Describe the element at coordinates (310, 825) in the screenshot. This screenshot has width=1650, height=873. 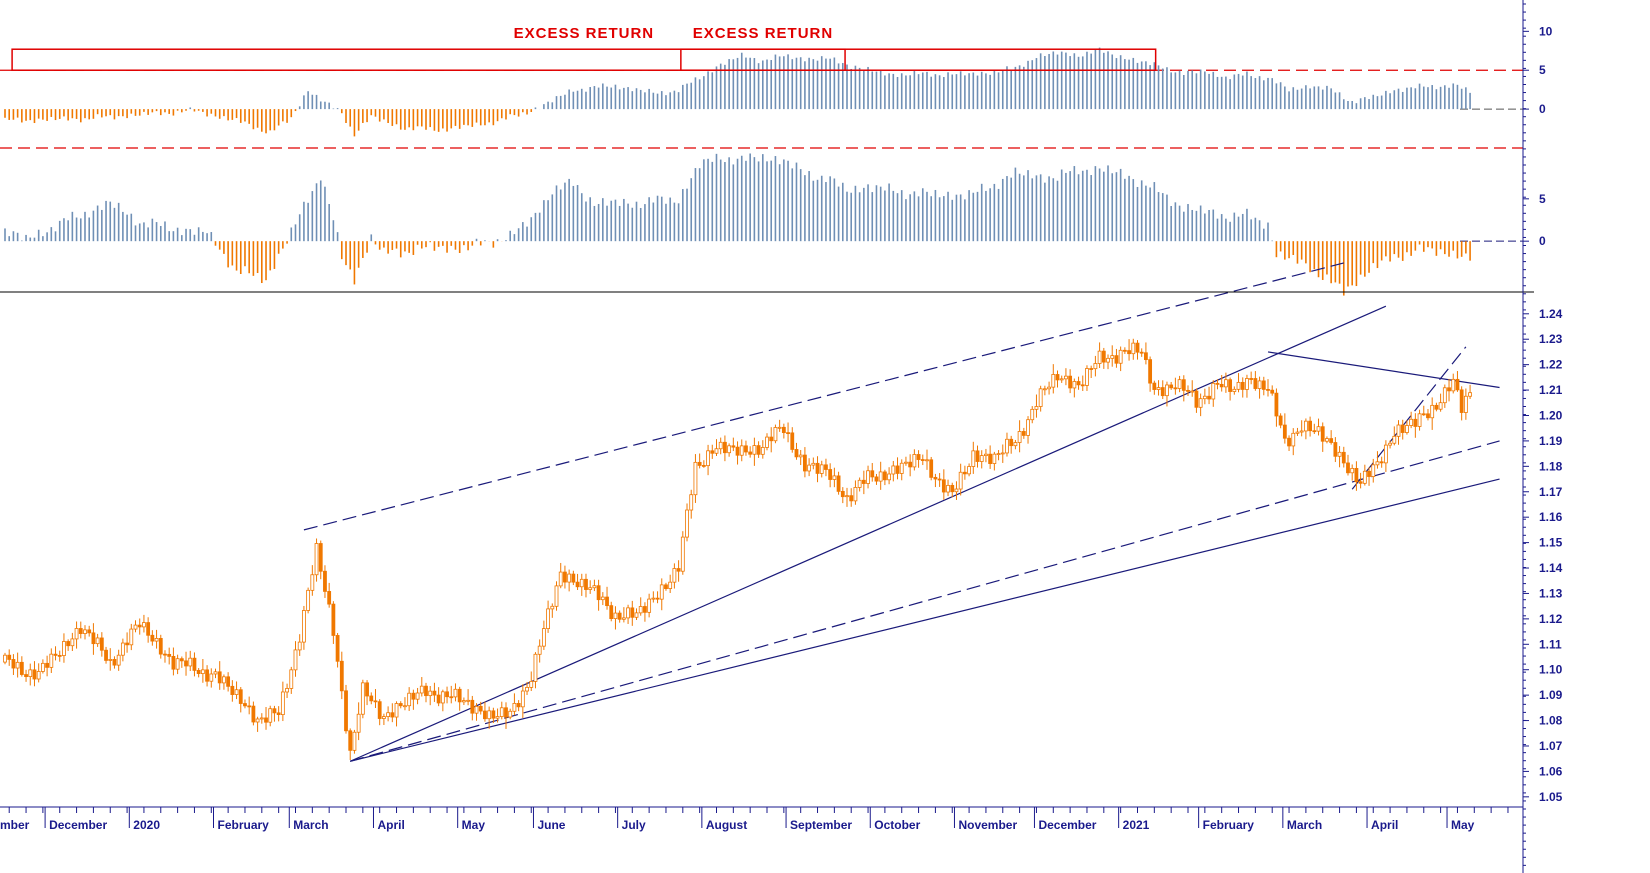
I see `month-label: March` at that location.